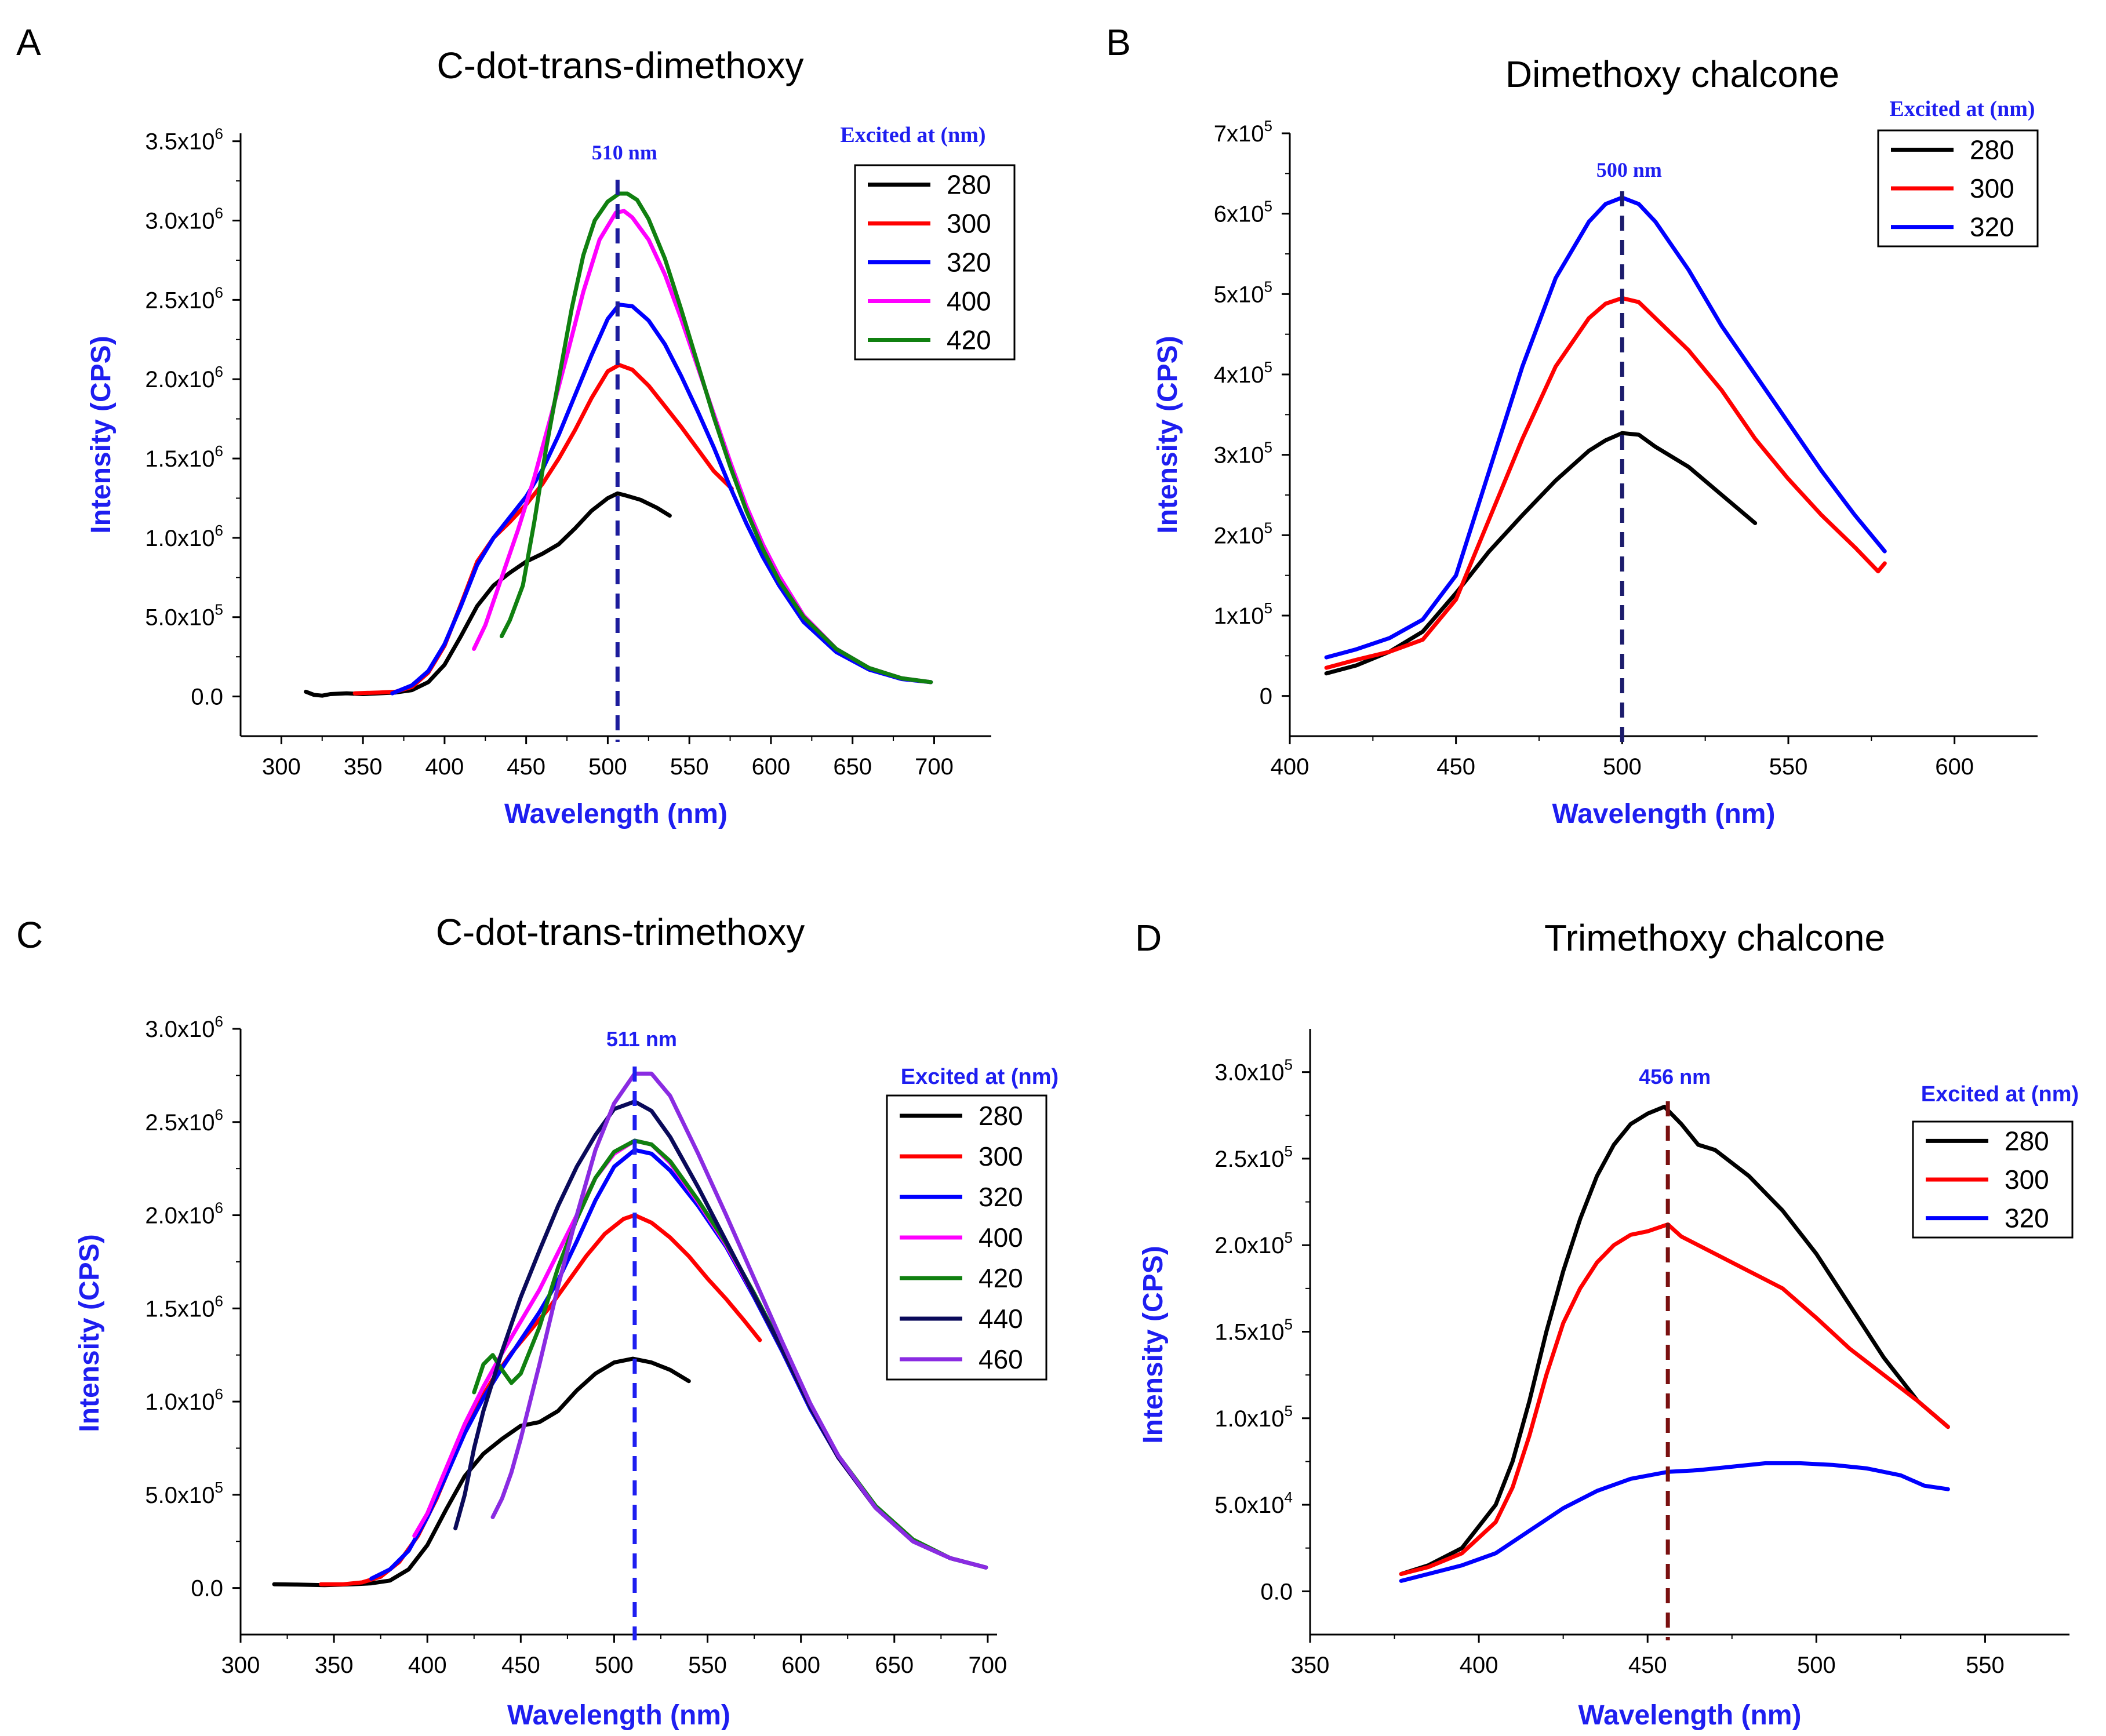 The image size is (2106, 1736). What do you see at coordinates (184, 616) in the screenshot?
I see `y-tick-label: 5.0x10⁵` at bounding box center [184, 616].